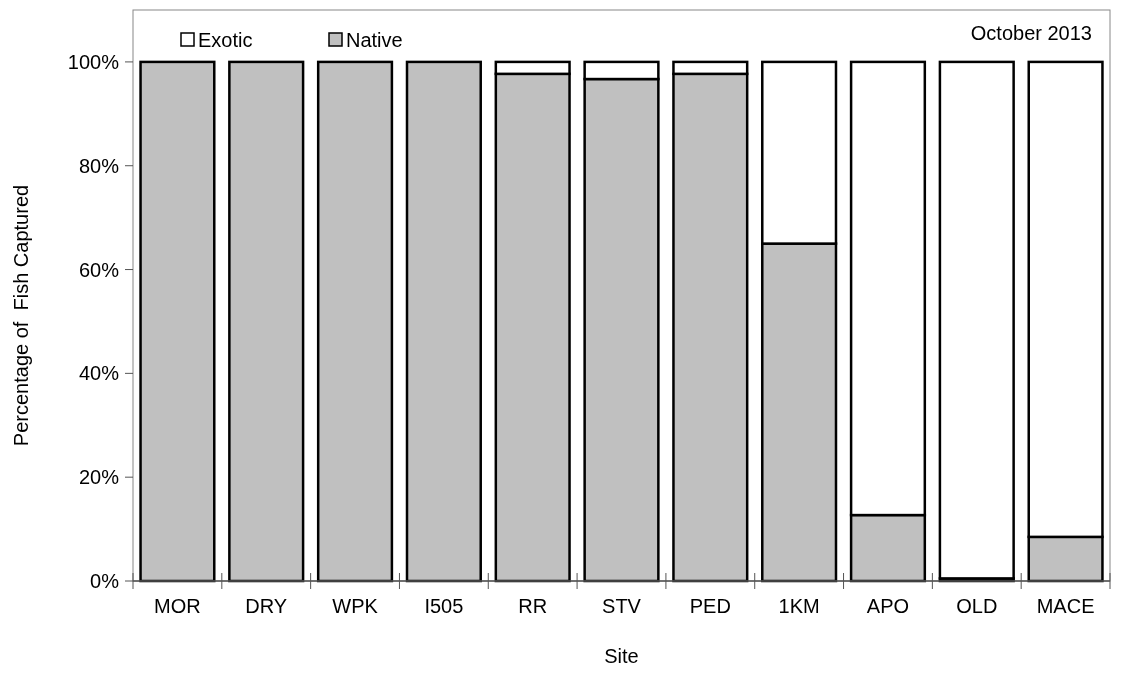 Image resolution: width=1133 pixels, height=691 pixels. I want to click on x-tick-label: DRY, so click(266, 606).